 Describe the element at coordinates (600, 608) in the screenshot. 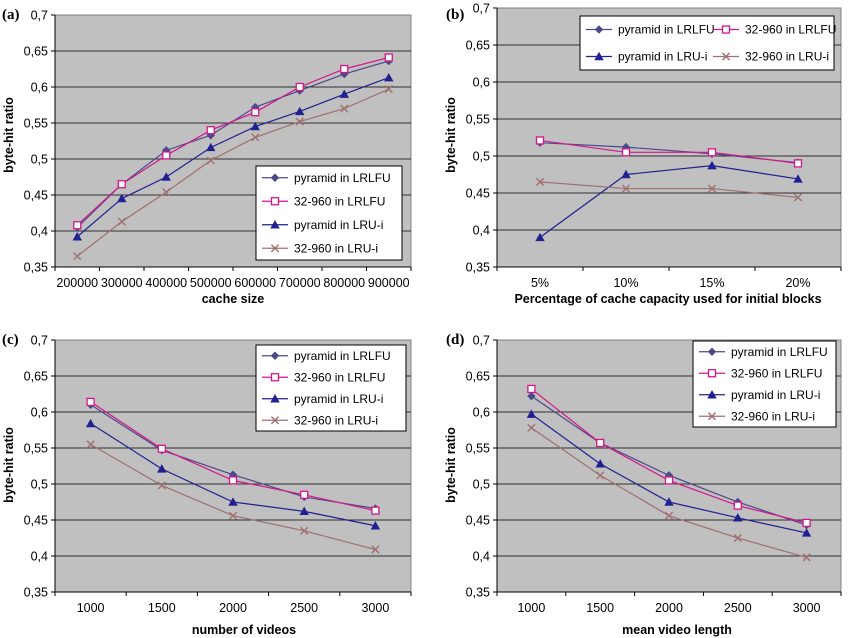

I see `panel-d-x-tick-label: 1500` at that location.